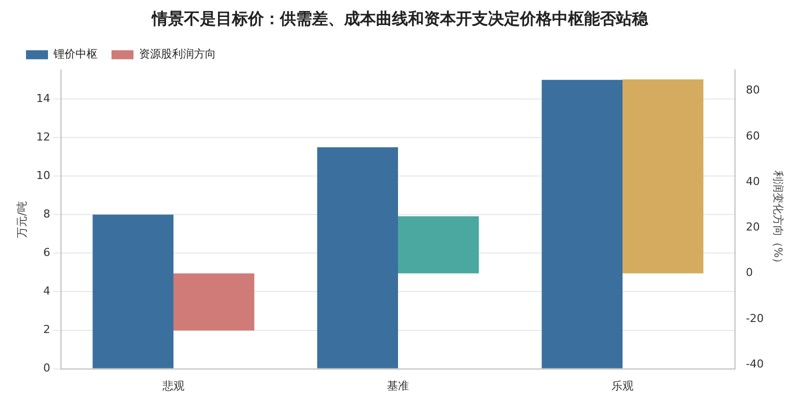 This screenshot has height=404, width=800. What do you see at coordinates (778, 219) in the screenshot?
I see `y2-axis-title: 利润变化方向（%）` at bounding box center [778, 219].